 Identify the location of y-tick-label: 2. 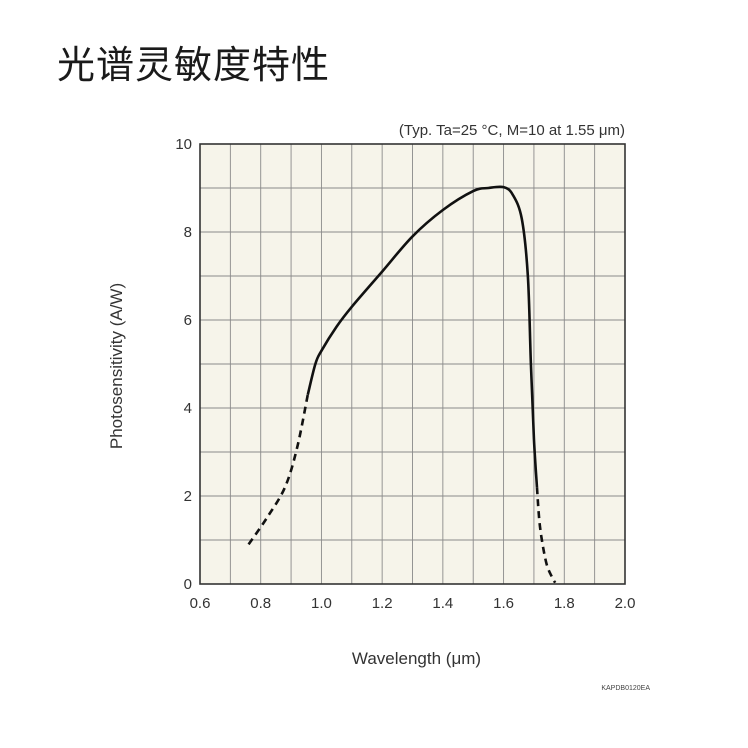
(188, 496).